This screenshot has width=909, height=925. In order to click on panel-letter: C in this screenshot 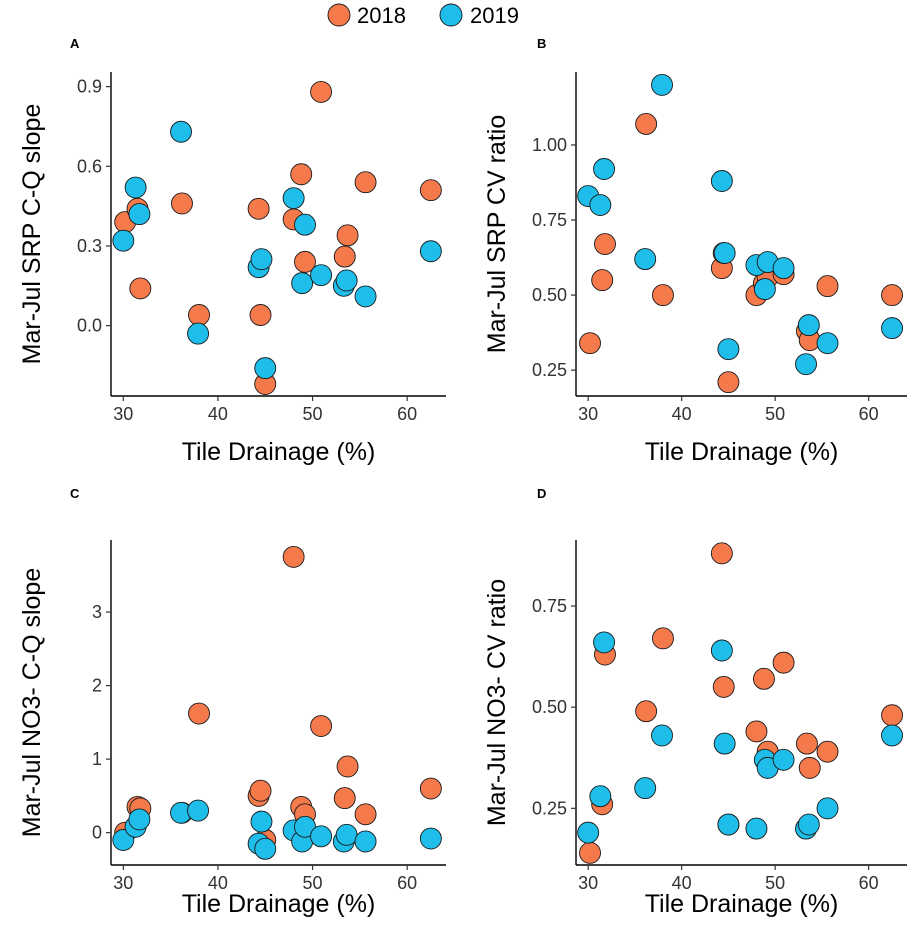, I will do `click(75, 493)`.